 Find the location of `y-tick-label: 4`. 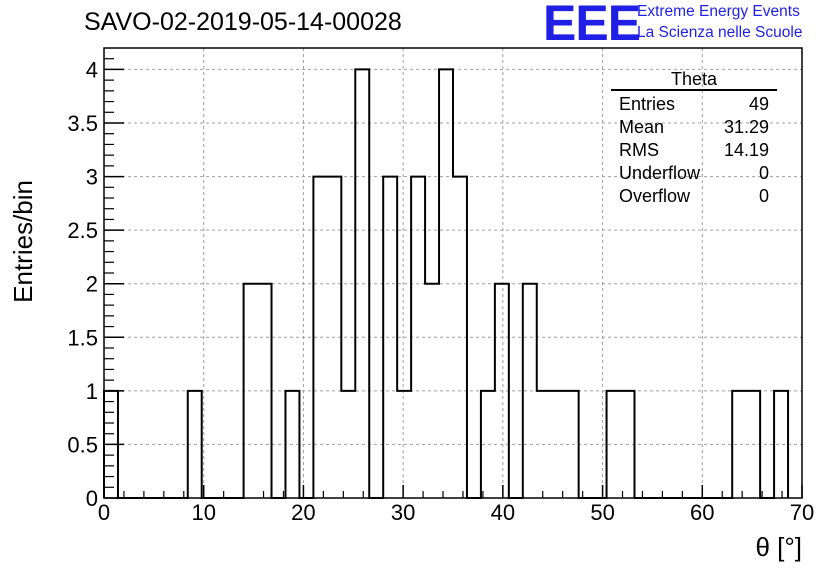

y-tick-label: 4 is located at coordinates (92, 69).